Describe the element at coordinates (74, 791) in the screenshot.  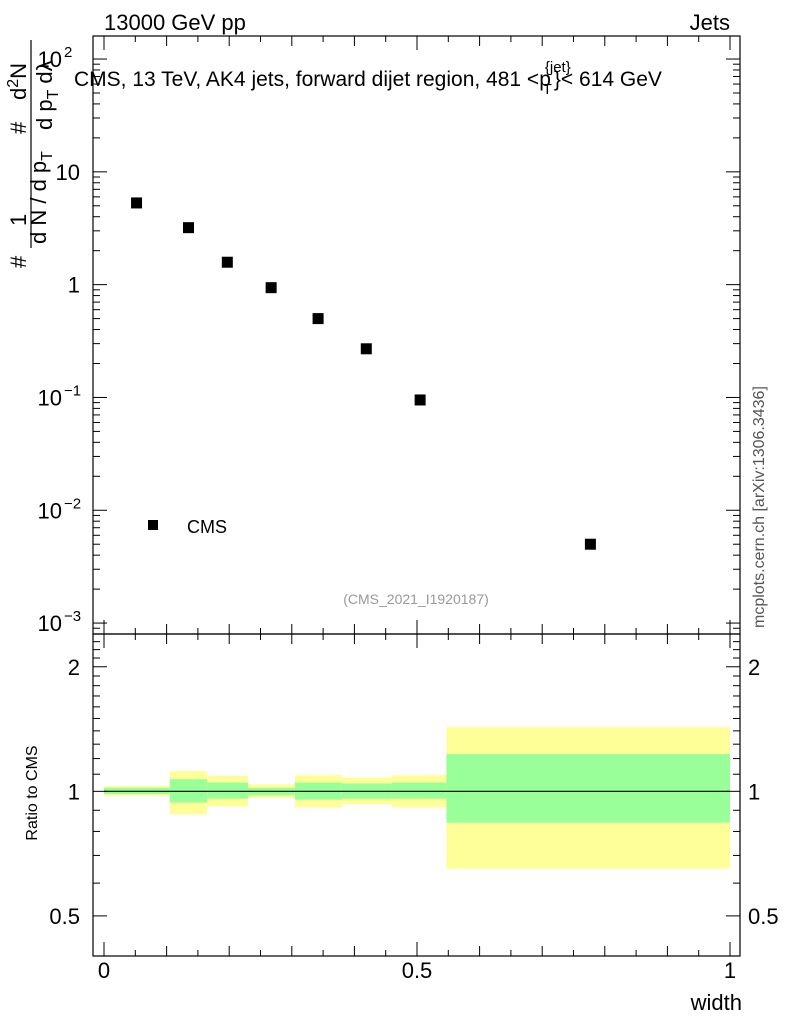
I see `ratio-y-tick-label: 1` at that location.